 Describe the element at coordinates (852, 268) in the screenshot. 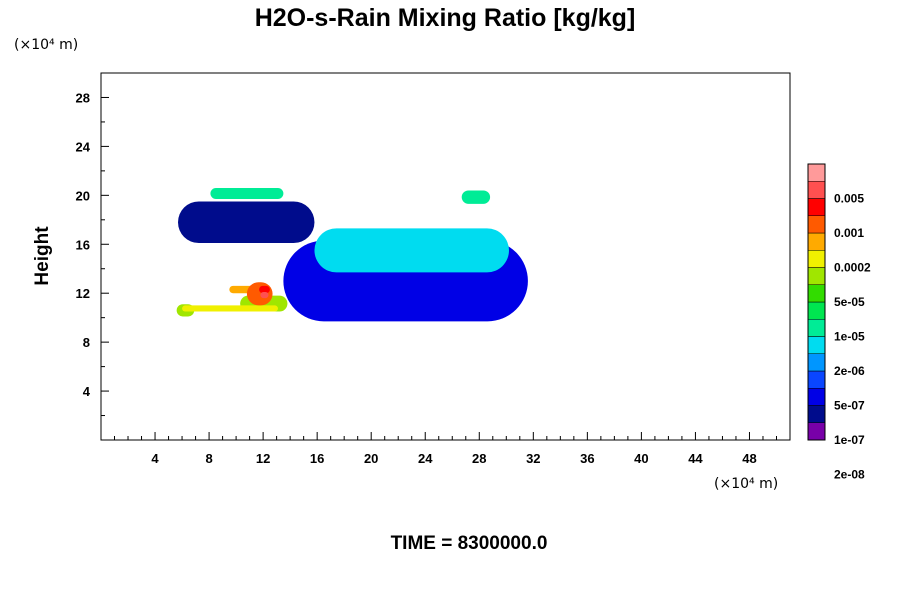

I see `legend-label: 0.0002` at that location.